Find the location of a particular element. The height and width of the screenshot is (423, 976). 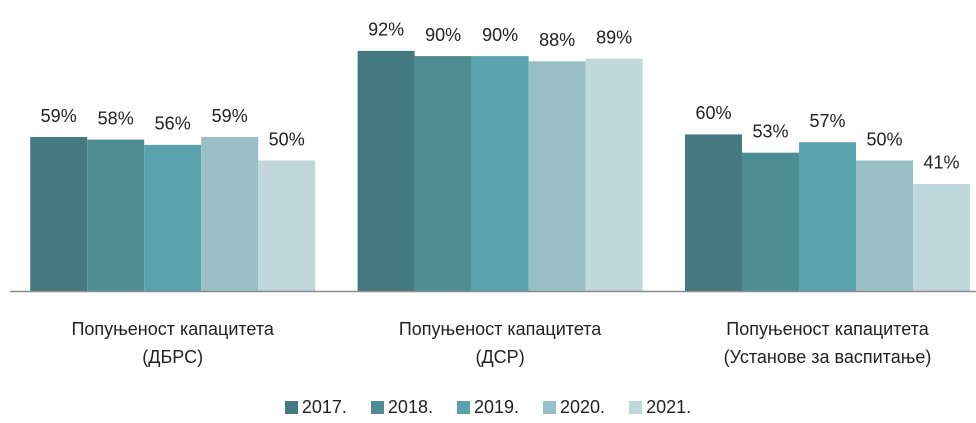

data-label: 88% is located at coordinates (557, 40).